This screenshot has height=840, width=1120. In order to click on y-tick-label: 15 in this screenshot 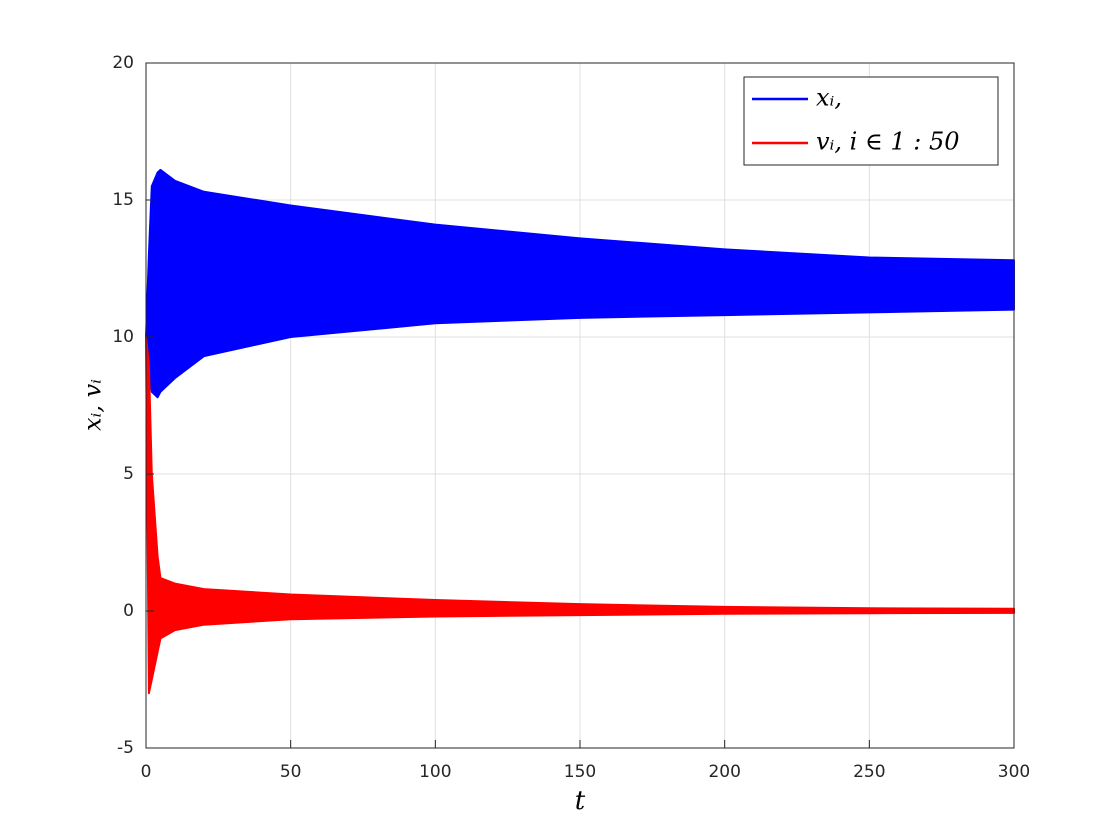, I will do `click(123, 200)`.